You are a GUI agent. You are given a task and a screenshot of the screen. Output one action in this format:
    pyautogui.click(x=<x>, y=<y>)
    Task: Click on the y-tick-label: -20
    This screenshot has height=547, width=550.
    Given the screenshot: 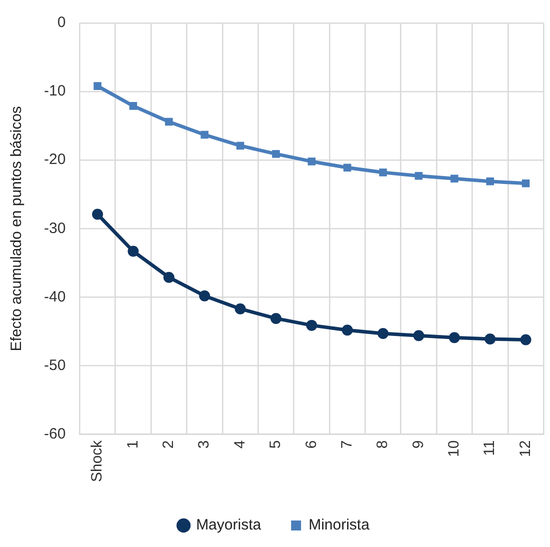 What is the action you would take?
    pyautogui.click(x=55, y=159)
    